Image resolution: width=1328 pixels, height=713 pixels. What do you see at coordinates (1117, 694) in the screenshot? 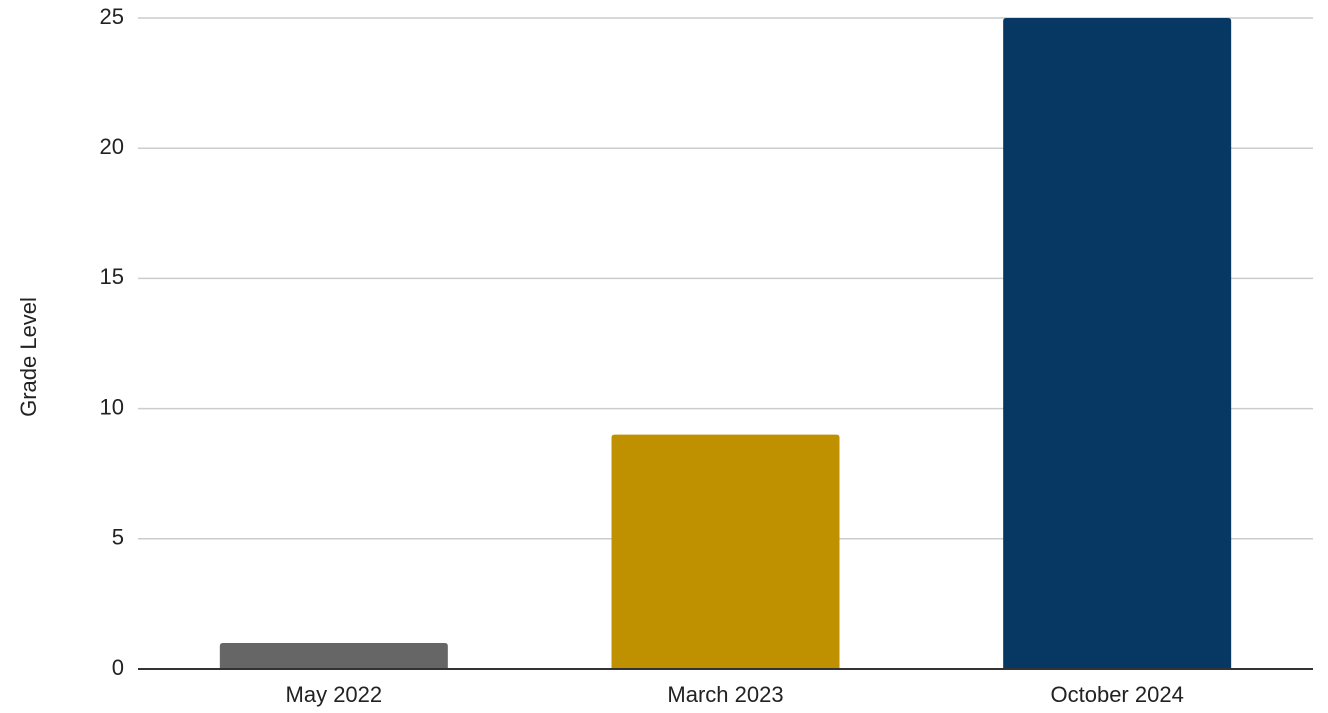
I see `x-tick-label: October 2024` at bounding box center [1117, 694].